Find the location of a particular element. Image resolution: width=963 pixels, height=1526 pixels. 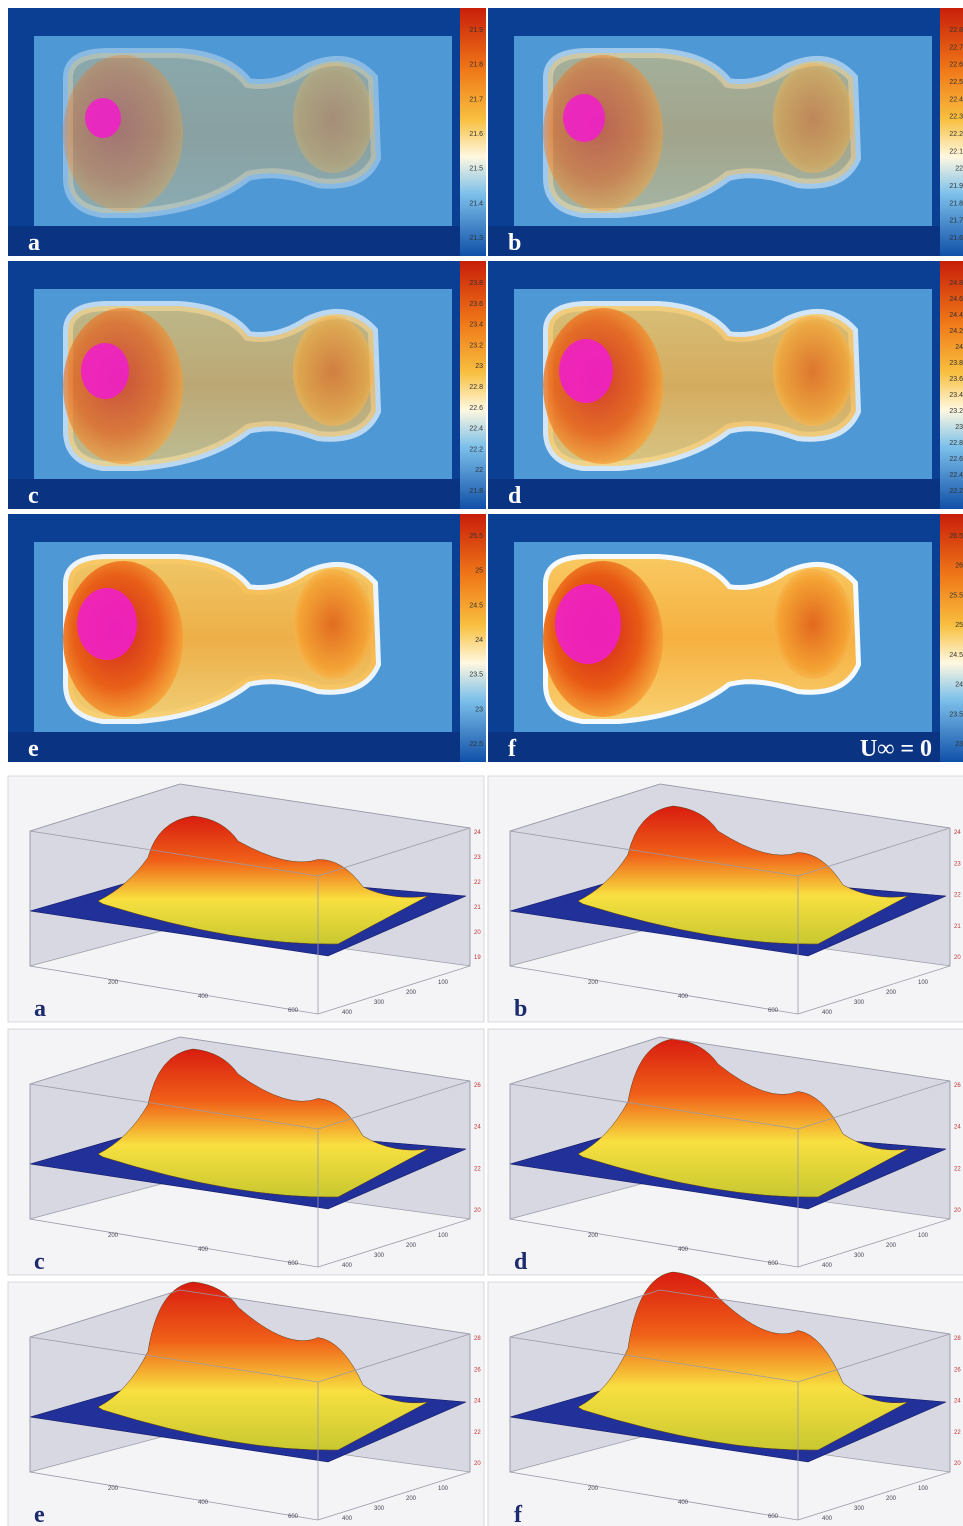

colorbar-tick-label: 21.9 is located at coordinates (476, 30).